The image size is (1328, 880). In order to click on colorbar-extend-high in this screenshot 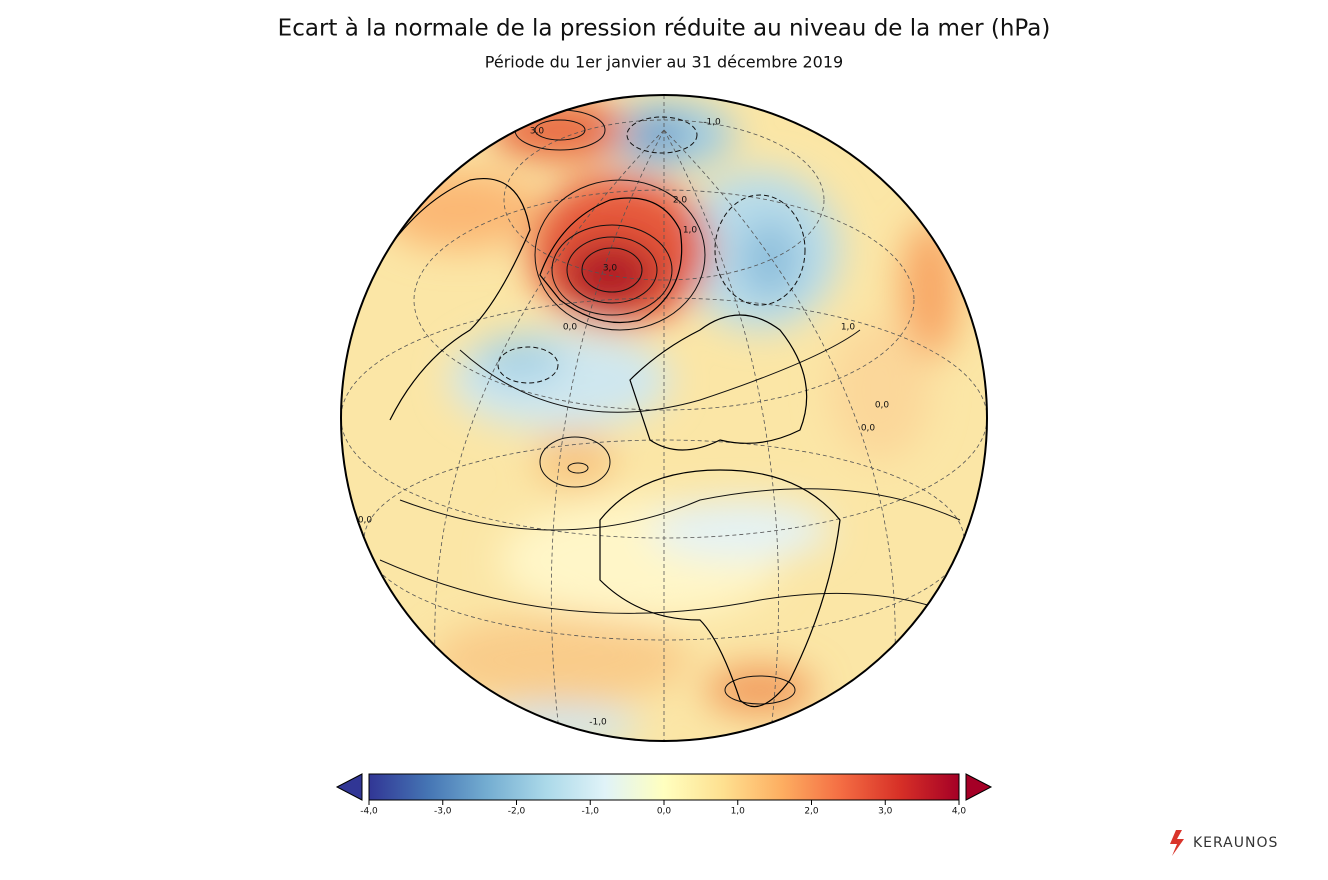, I will do `click(979, 787)`.